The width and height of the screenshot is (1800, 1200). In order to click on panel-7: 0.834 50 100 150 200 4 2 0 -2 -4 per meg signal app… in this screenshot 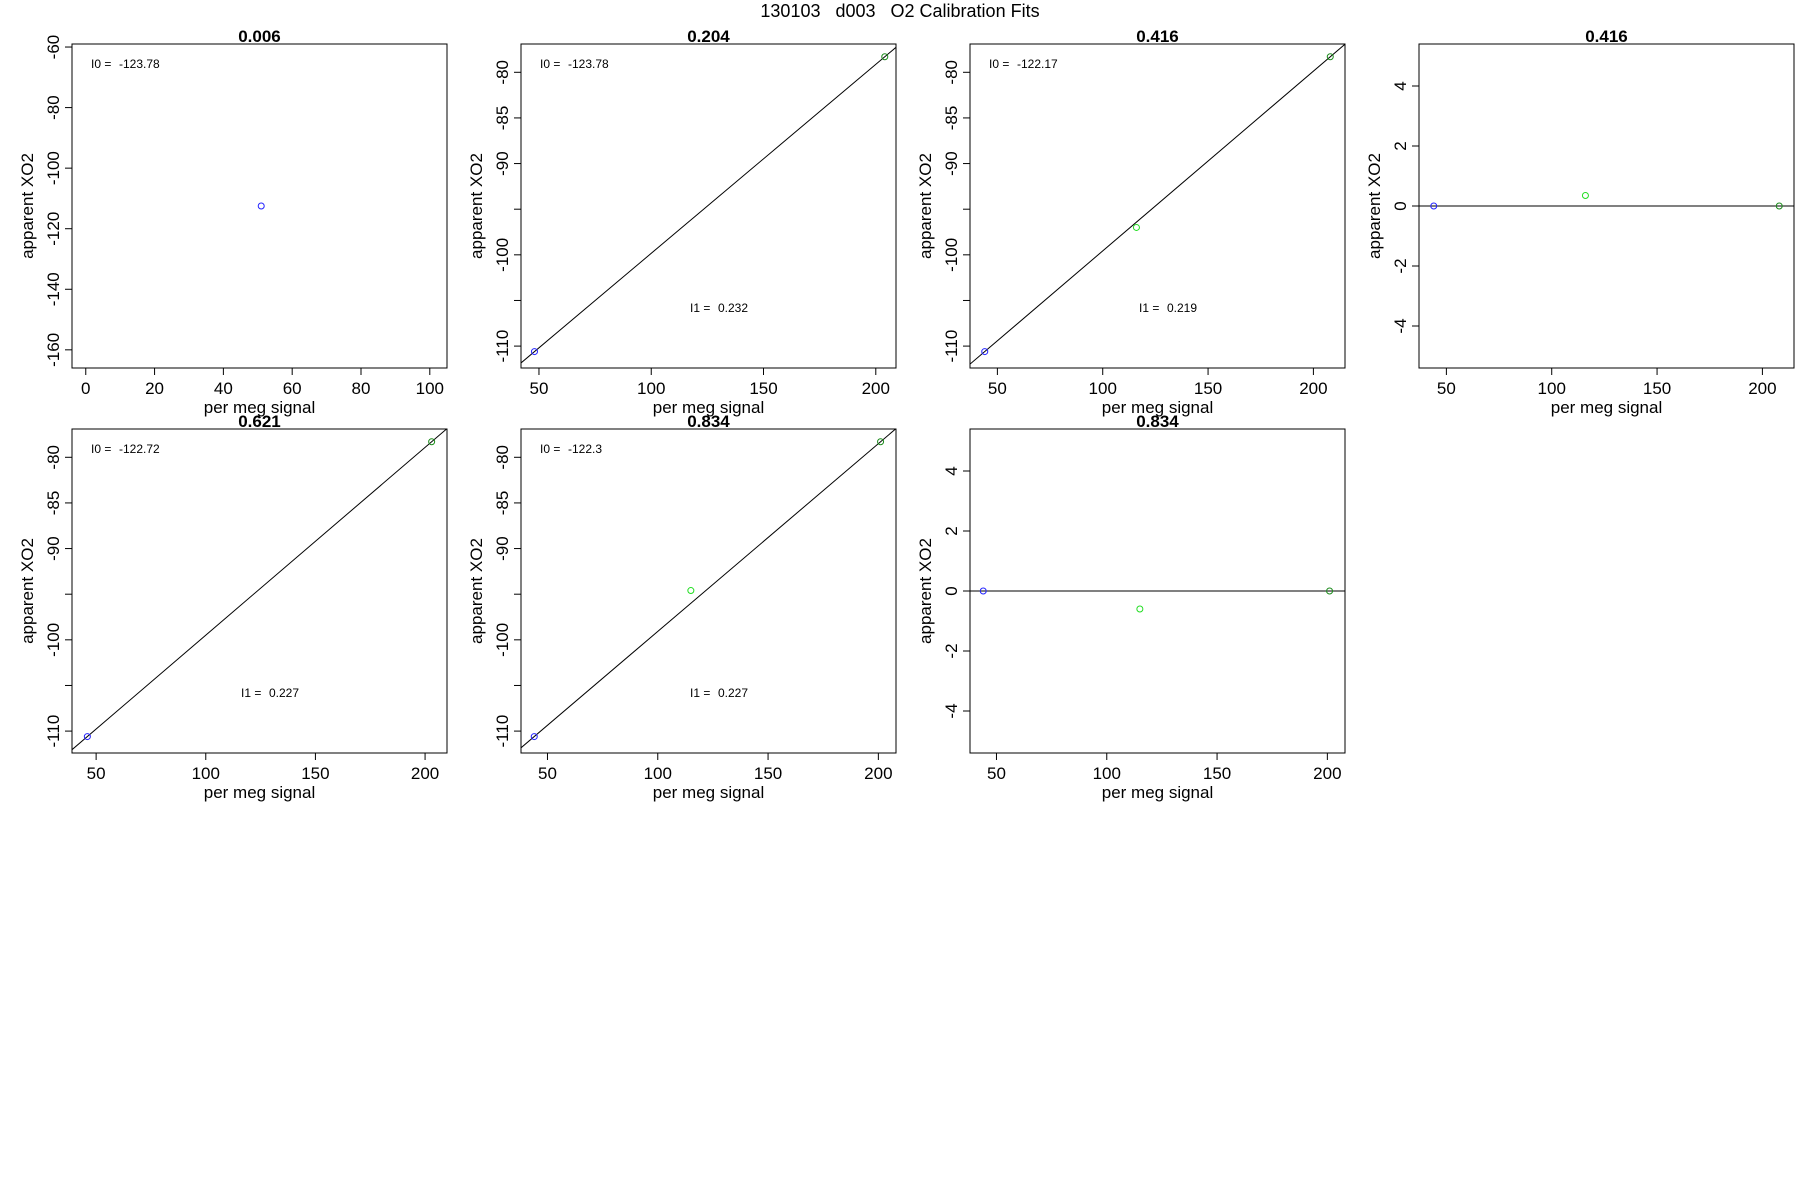, I will do `click(1131, 607)`.